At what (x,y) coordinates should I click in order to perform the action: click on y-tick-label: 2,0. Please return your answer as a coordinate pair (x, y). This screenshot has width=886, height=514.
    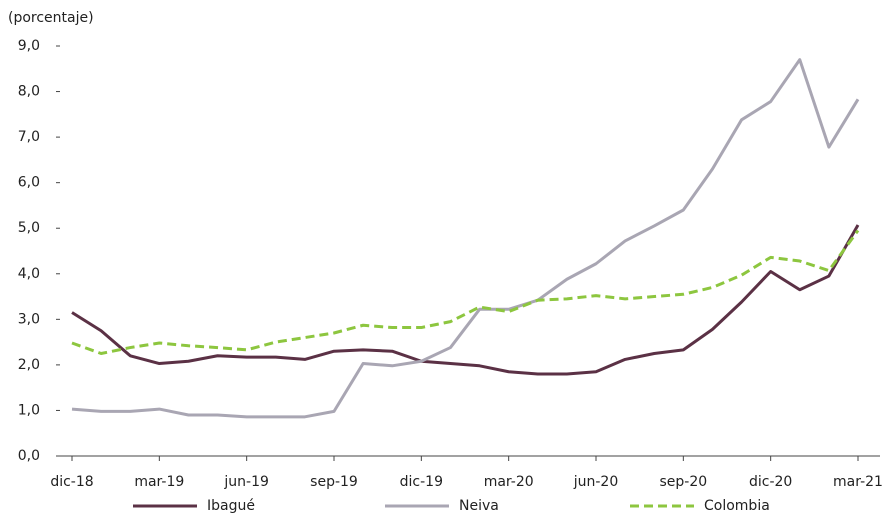
    Looking at the image, I should click on (29, 365).